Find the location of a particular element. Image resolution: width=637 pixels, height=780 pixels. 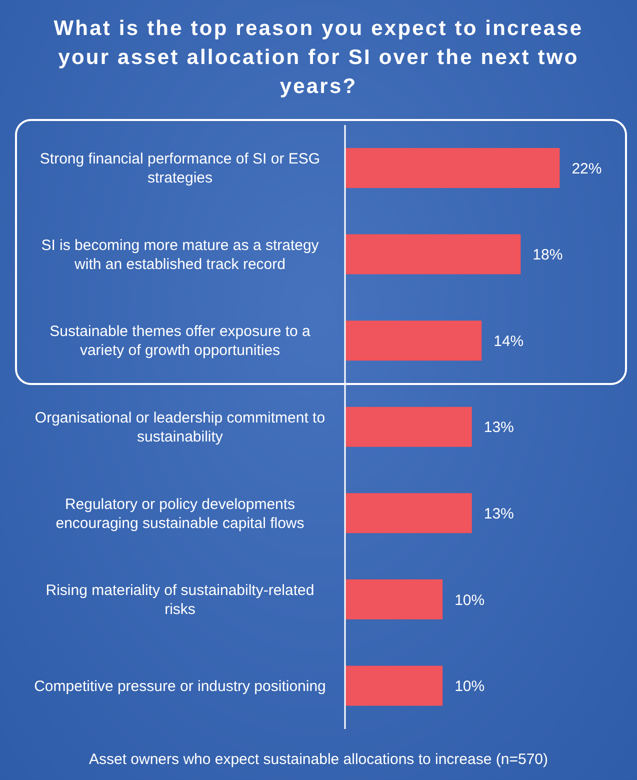

y-tick-label: Competitive pressure or industry positioning is located at coordinates (180, 685).